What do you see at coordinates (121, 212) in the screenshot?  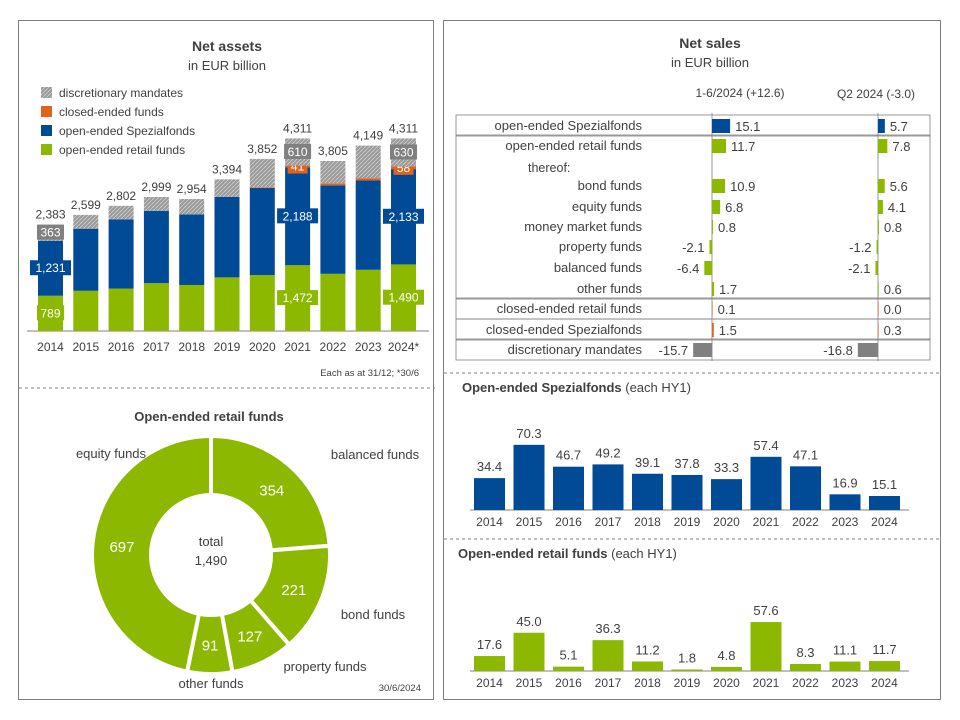 I see `bar-discretionary-mandates-2016` at bounding box center [121, 212].